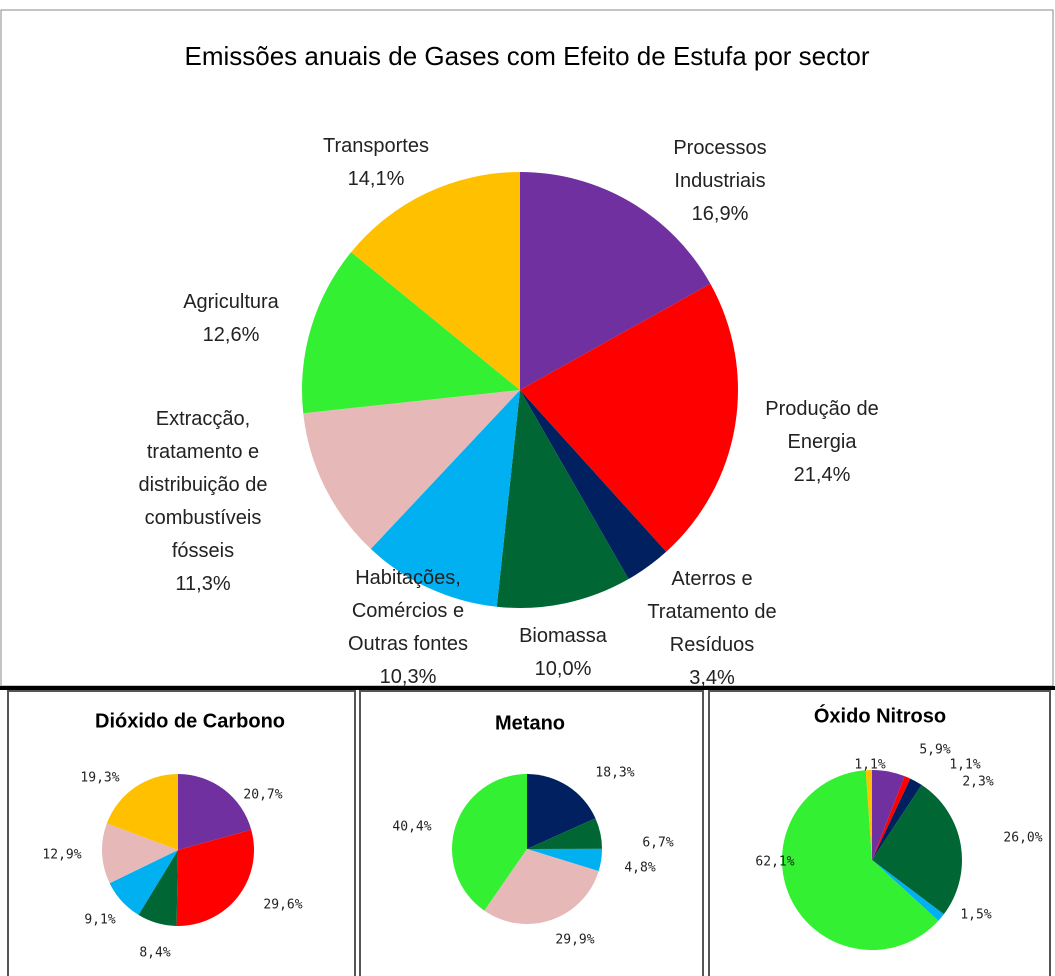  What do you see at coordinates (574, 940) in the screenshot?
I see `value-label: 29,9%` at bounding box center [574, 940].